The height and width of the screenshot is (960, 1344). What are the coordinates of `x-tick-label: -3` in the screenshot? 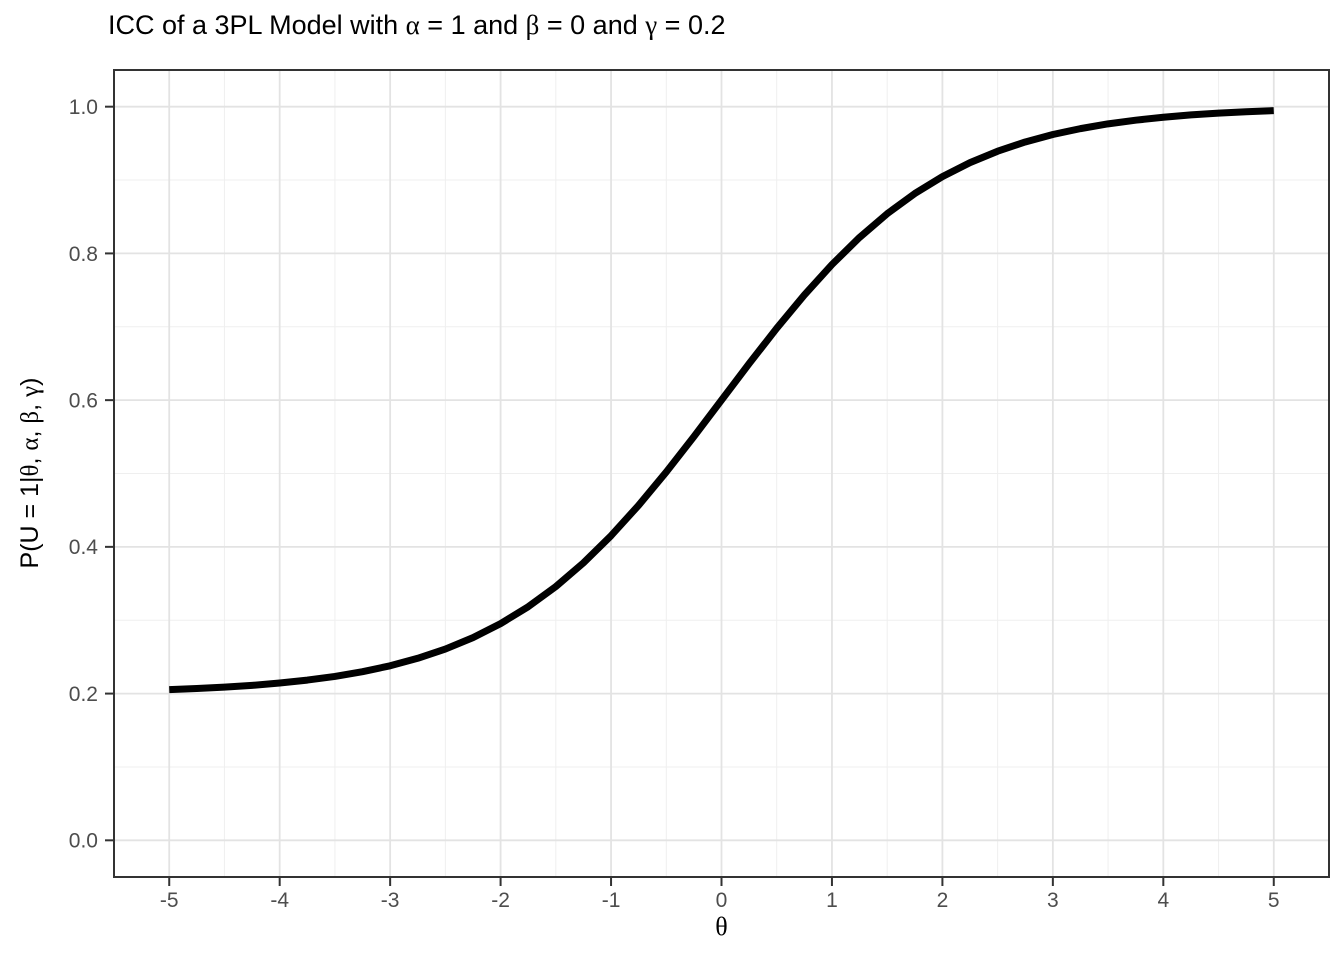 It's located at (390, 900).